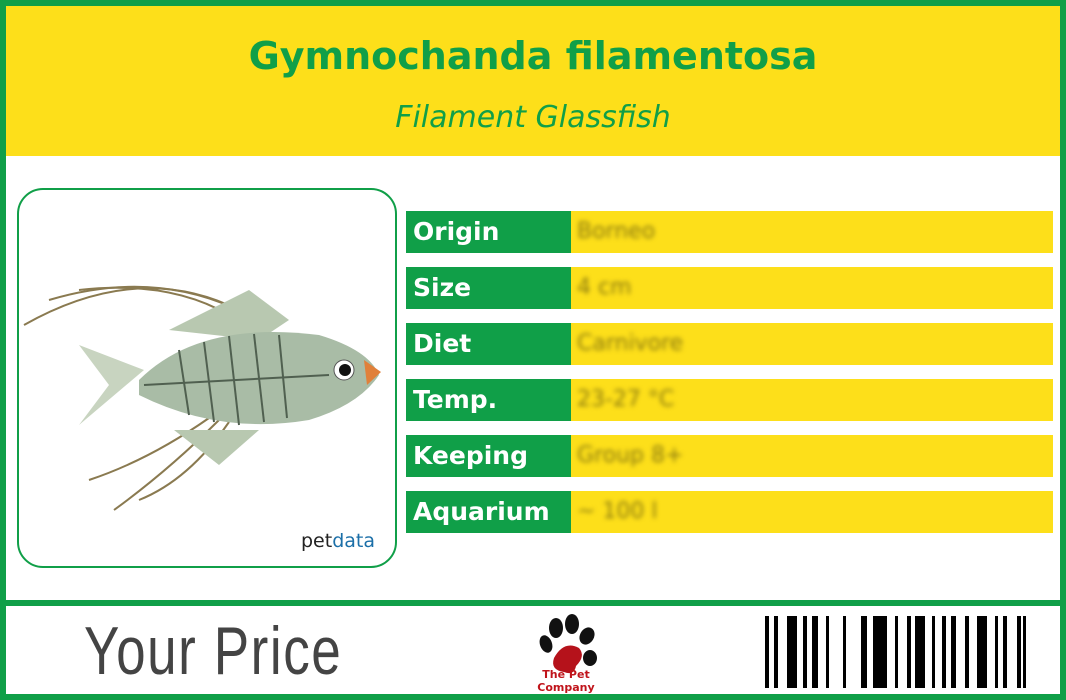  I want to click on fact-value: Carnivore, so click(630, 343).